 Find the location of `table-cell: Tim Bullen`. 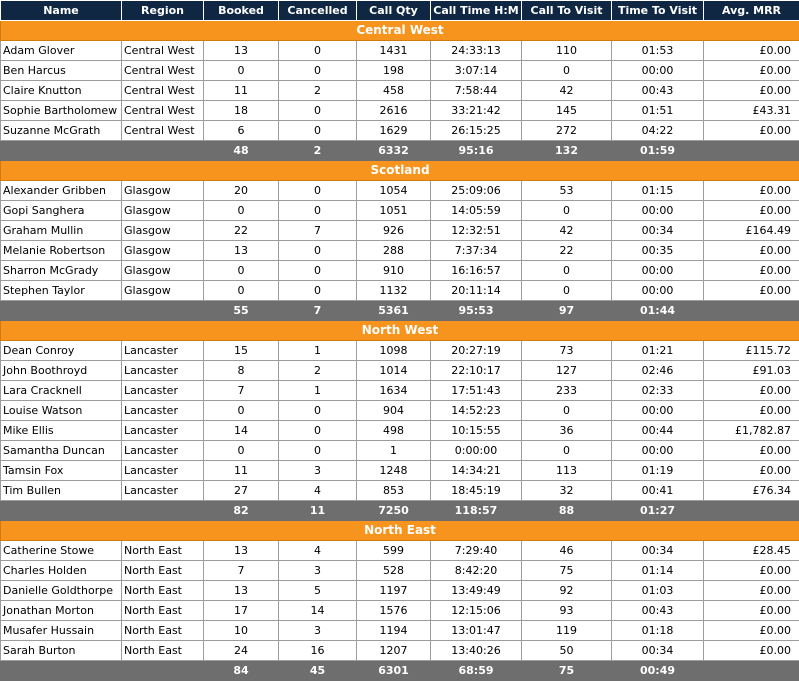

table-cell: Tim Bullen is located at coordinates (61, 490).